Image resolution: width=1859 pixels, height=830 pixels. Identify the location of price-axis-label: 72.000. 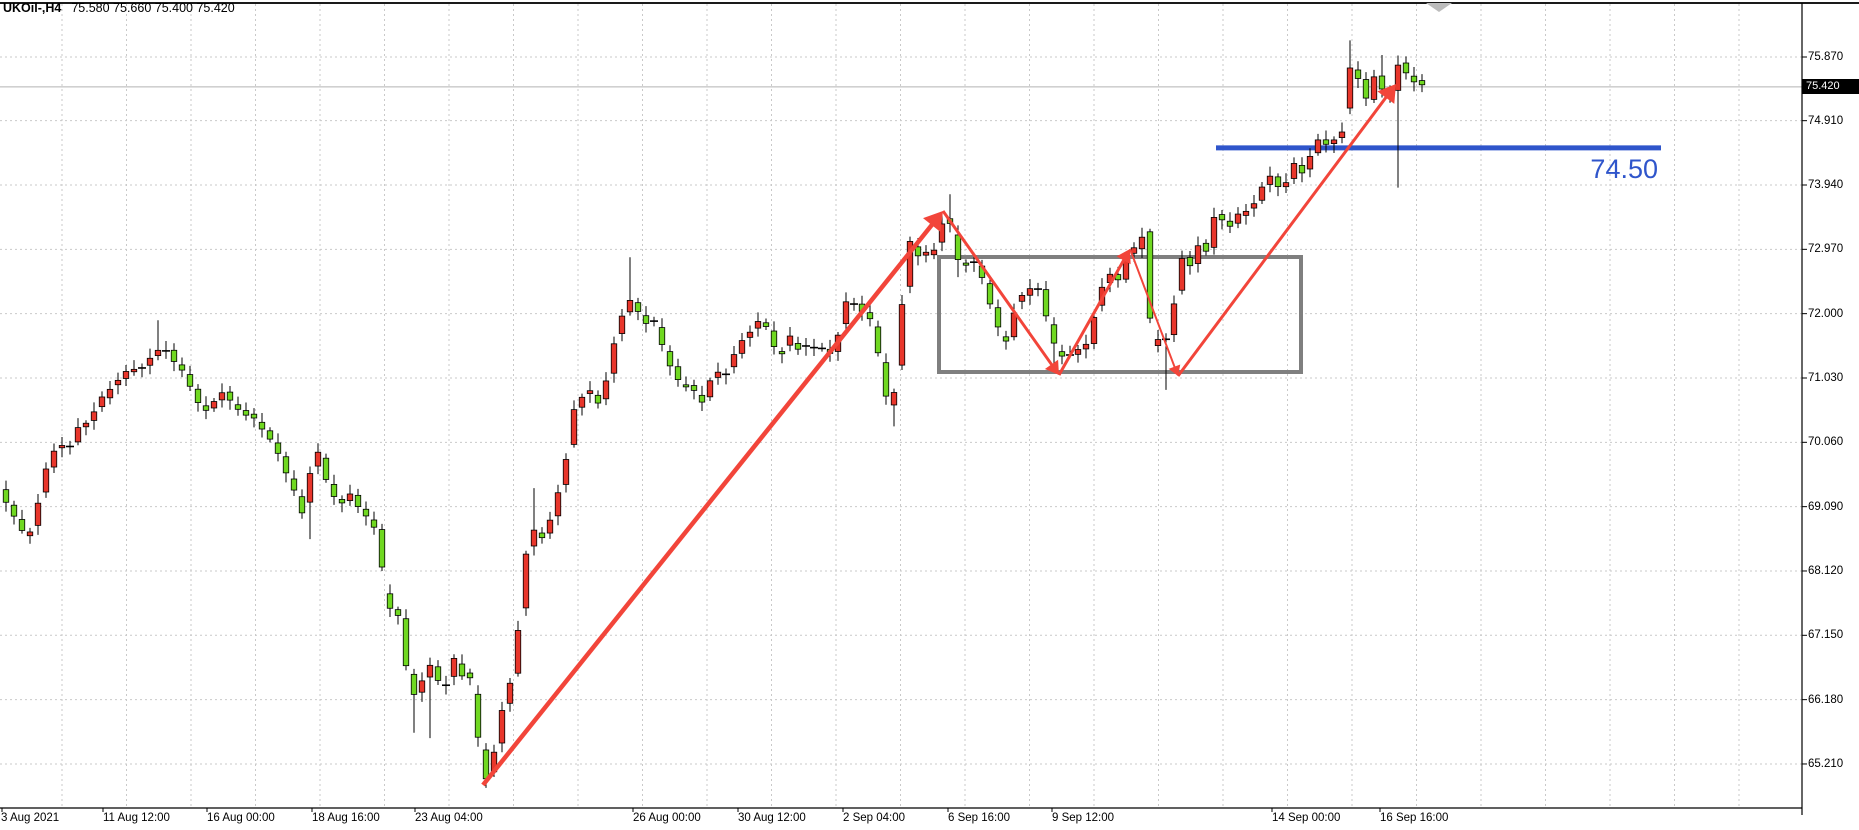
(1826, 313).